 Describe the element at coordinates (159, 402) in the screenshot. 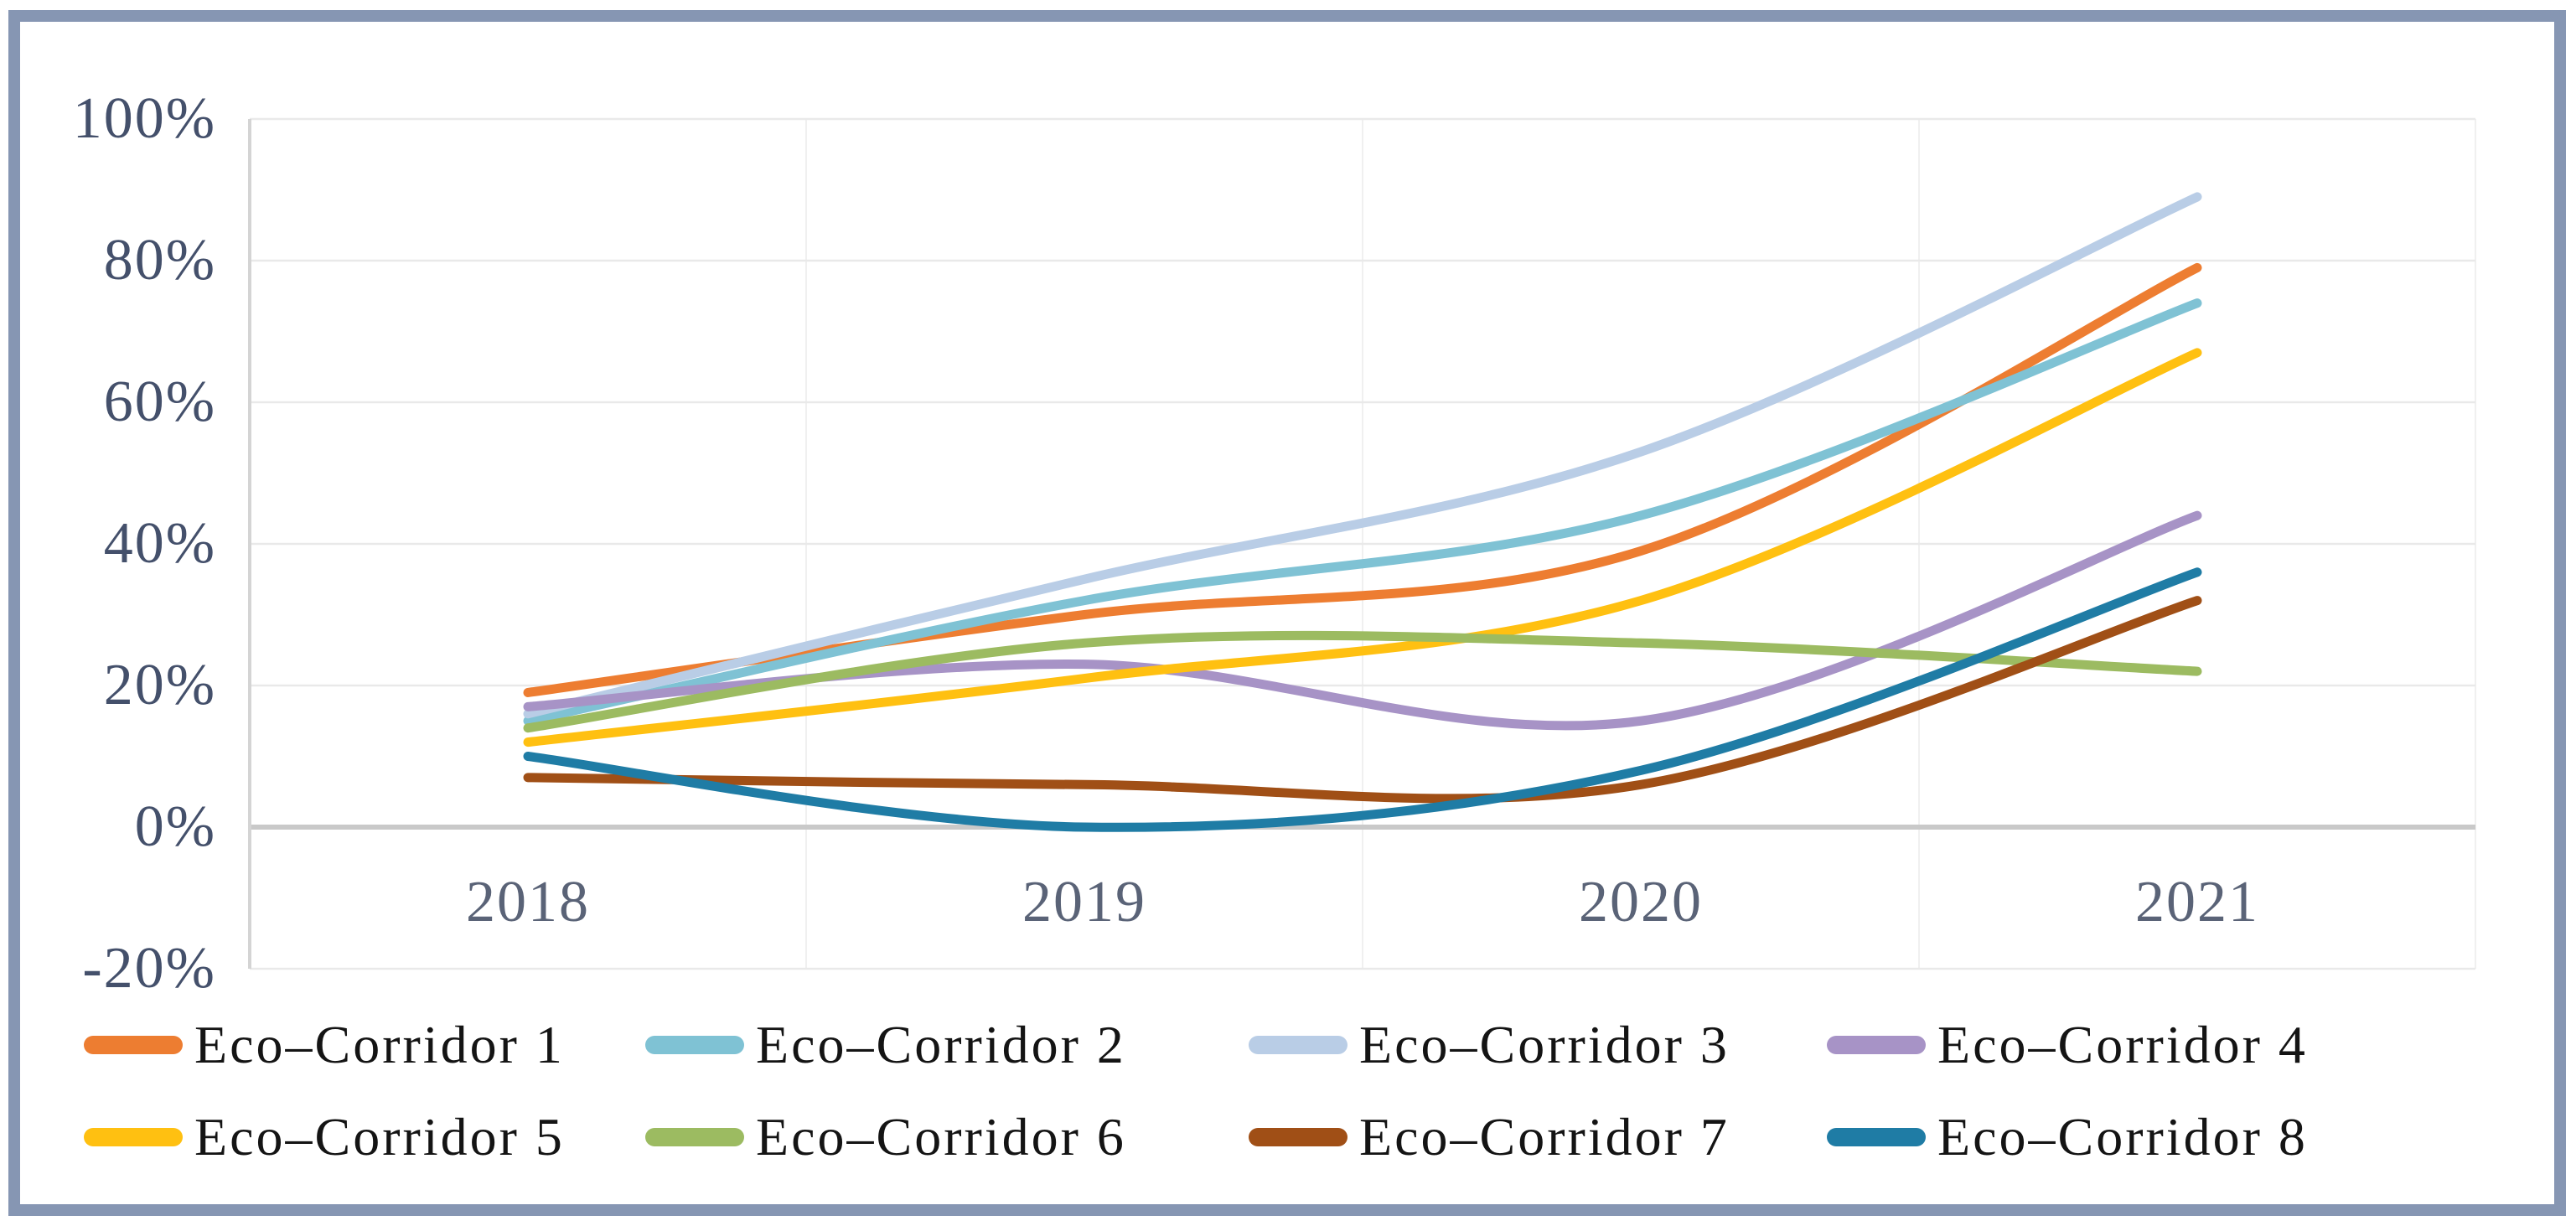

I see `y-axis-tick-60: 60%` at that location.